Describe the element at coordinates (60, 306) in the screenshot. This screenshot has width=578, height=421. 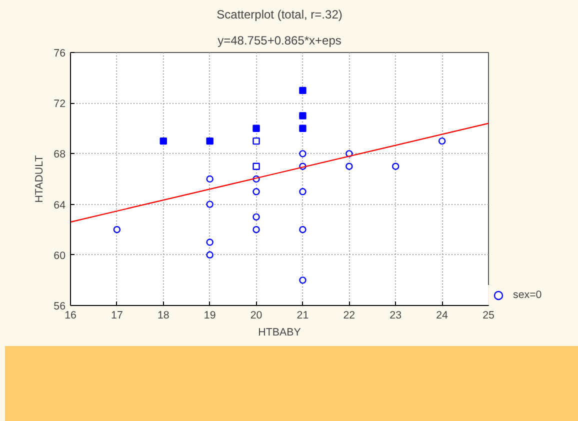
I see `y-tick-label: 56` at that location.